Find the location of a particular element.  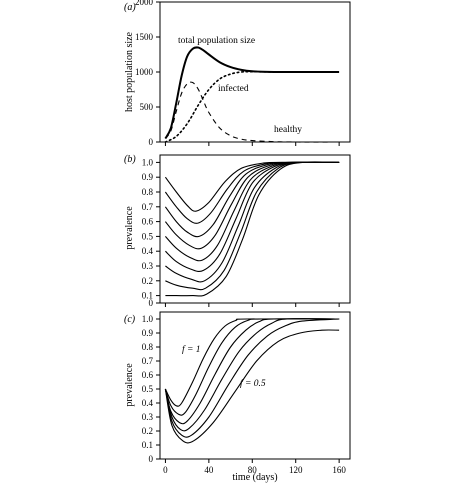

xtick-label: 0 is located at coordinates (165, 470).